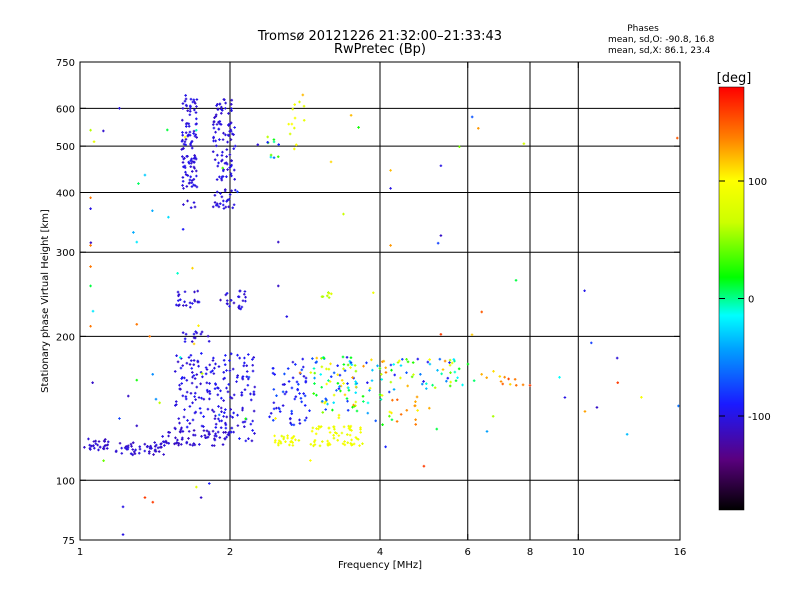  What do you see at coordinates (65, 193) in the screenshot?
I see `y-tick-label: 400` at bounding box center [65, 193].